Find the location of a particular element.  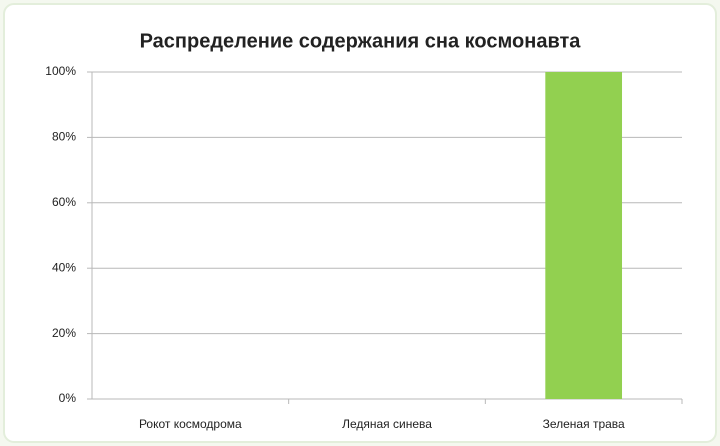

y-tick-label: 0% is located at coordinates (68, 398).